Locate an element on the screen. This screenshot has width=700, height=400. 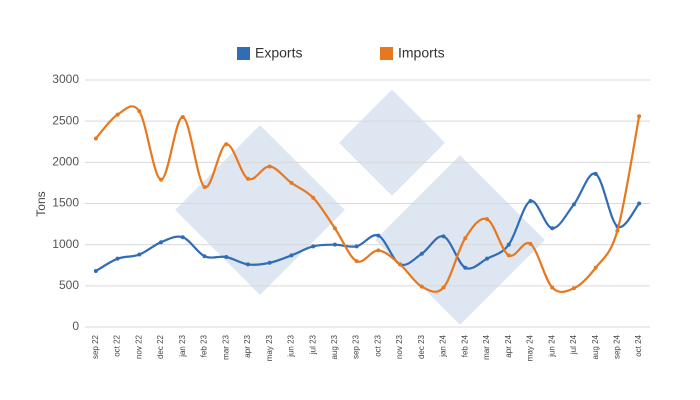
x-tick-label: mar 24 is located at coordinates (486, 346).